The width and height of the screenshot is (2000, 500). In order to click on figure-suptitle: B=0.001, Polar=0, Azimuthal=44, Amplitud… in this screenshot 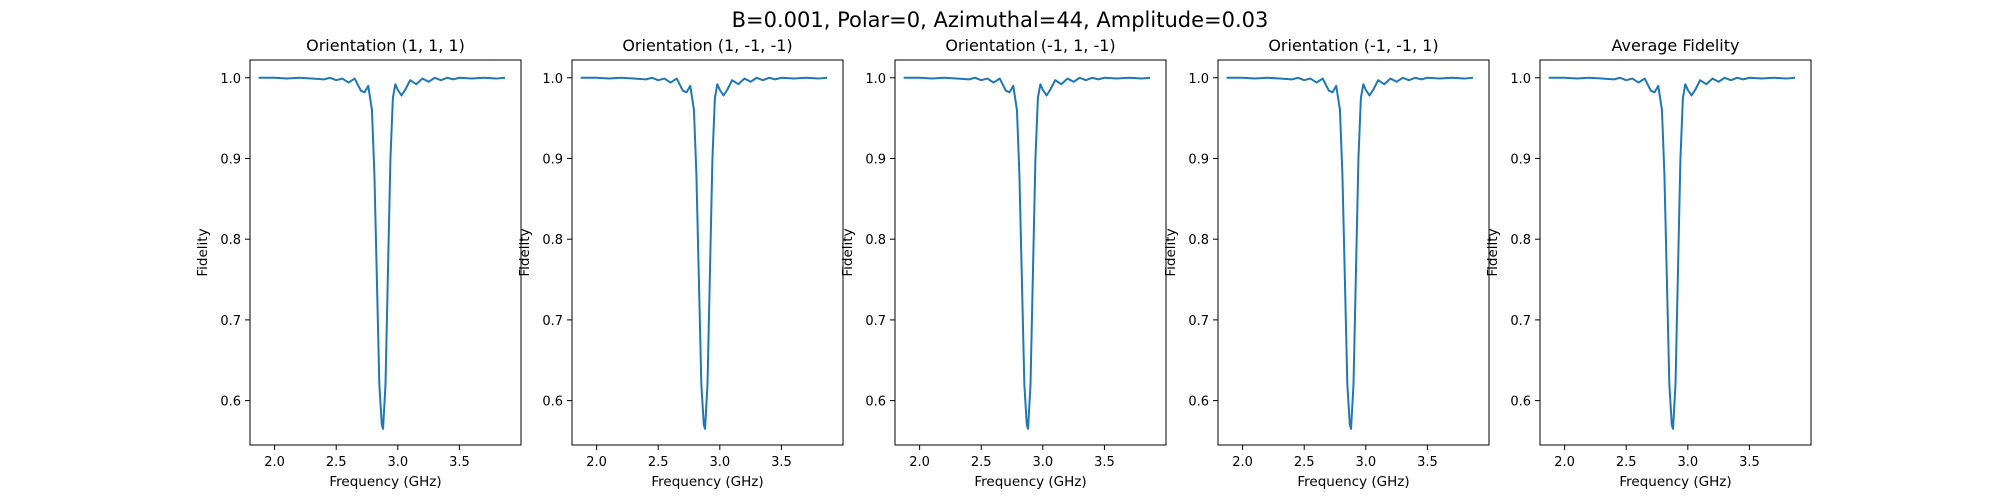, I will do `click(1000, 20)`.